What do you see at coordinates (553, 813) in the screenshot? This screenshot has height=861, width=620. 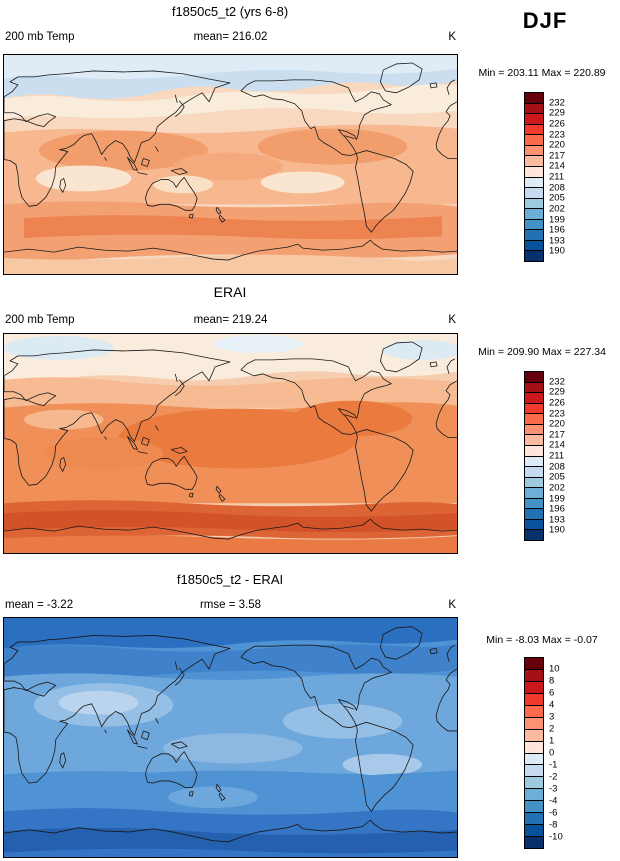 I see `colorbar-tick-label: -6` at bounding box center [553, 813].